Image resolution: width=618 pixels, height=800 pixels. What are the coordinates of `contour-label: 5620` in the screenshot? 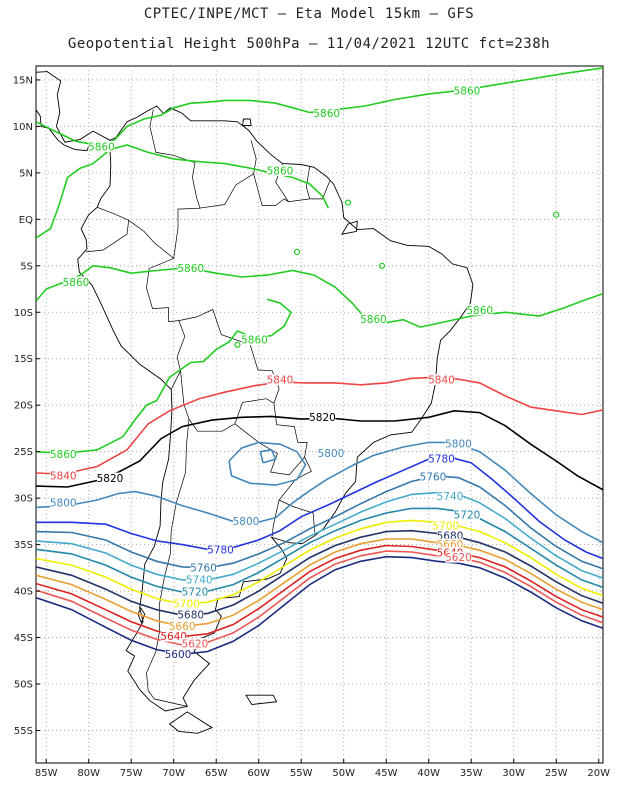 It's located at (458, 558).